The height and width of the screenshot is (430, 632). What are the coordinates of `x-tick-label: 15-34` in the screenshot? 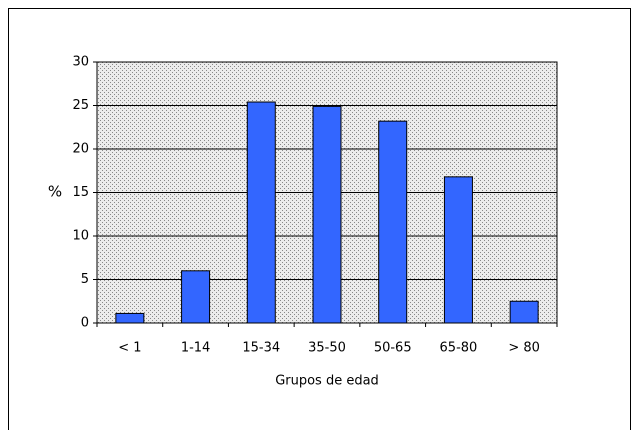 It's located at (261, 348).